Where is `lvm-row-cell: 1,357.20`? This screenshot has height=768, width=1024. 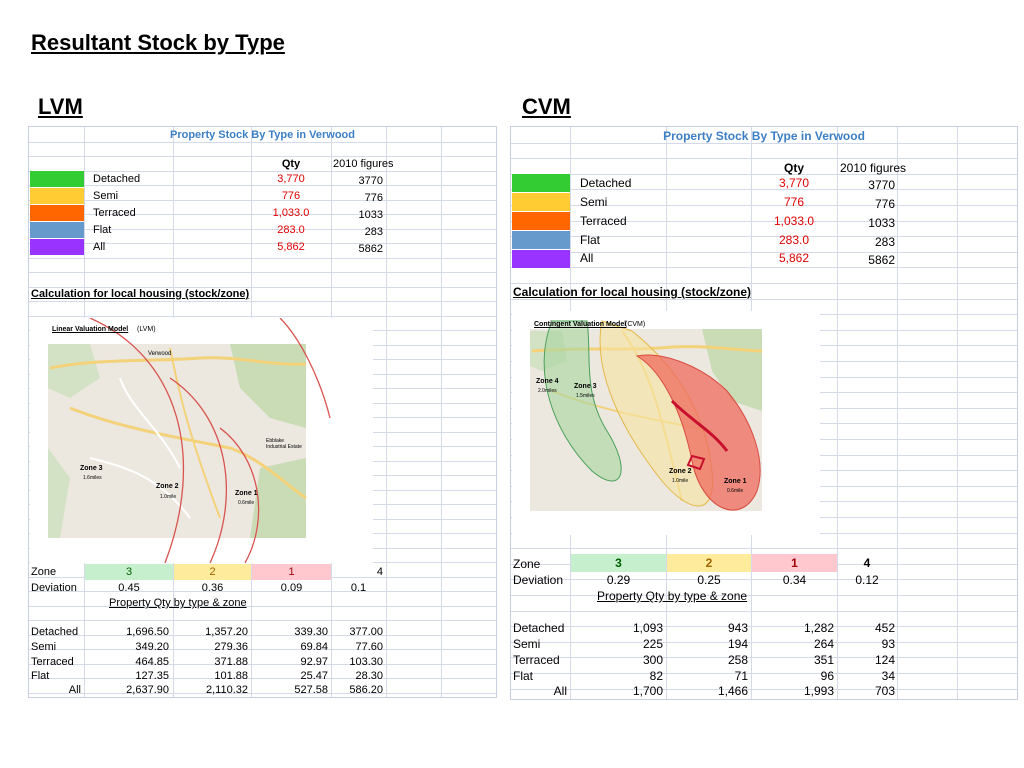 lvm-row-cell: 1,357.20 is located at coordinates (226, 632).